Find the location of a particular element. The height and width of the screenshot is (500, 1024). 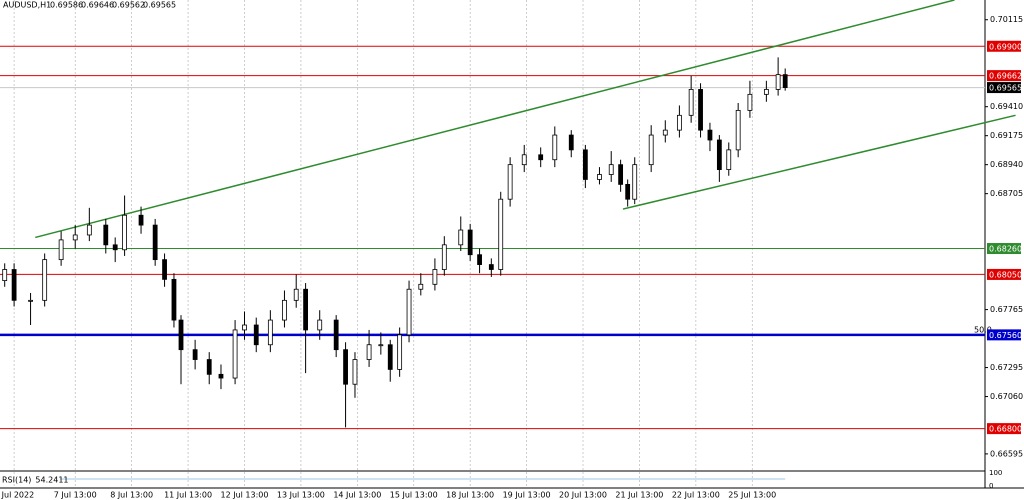

x-tick-label: 5 Jul 2022 is located at coordinates (17, 495).